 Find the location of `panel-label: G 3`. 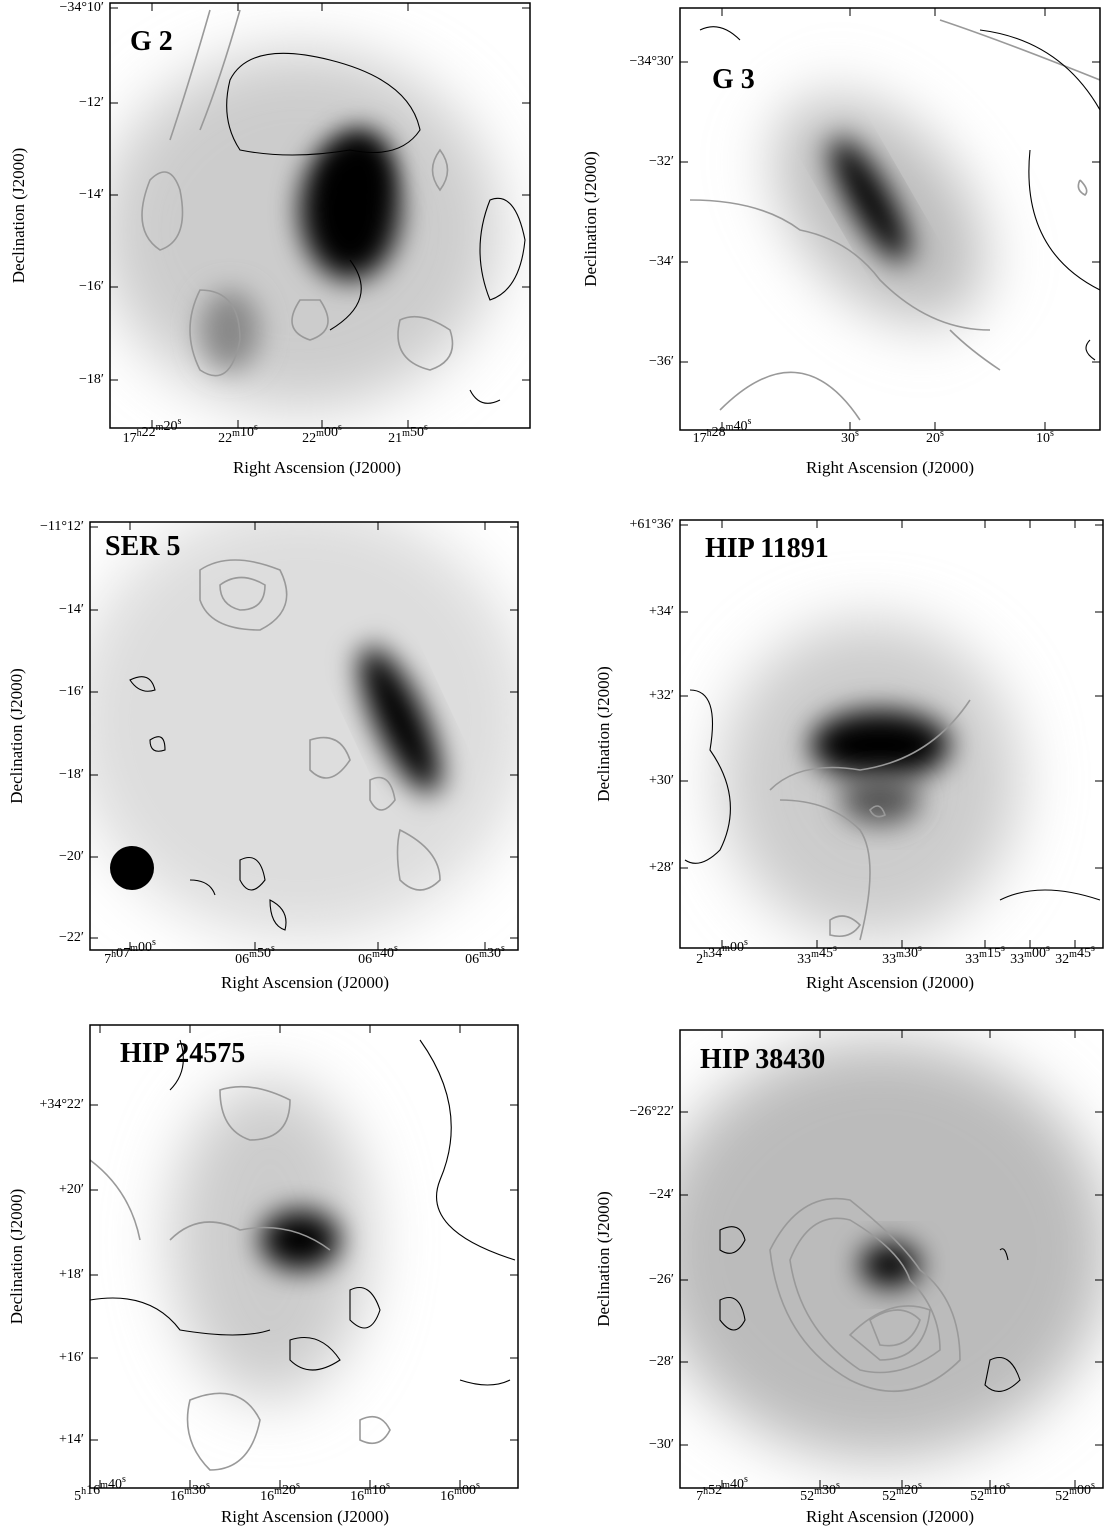

panel-label: G 3 is located at coordinates (733, 79).